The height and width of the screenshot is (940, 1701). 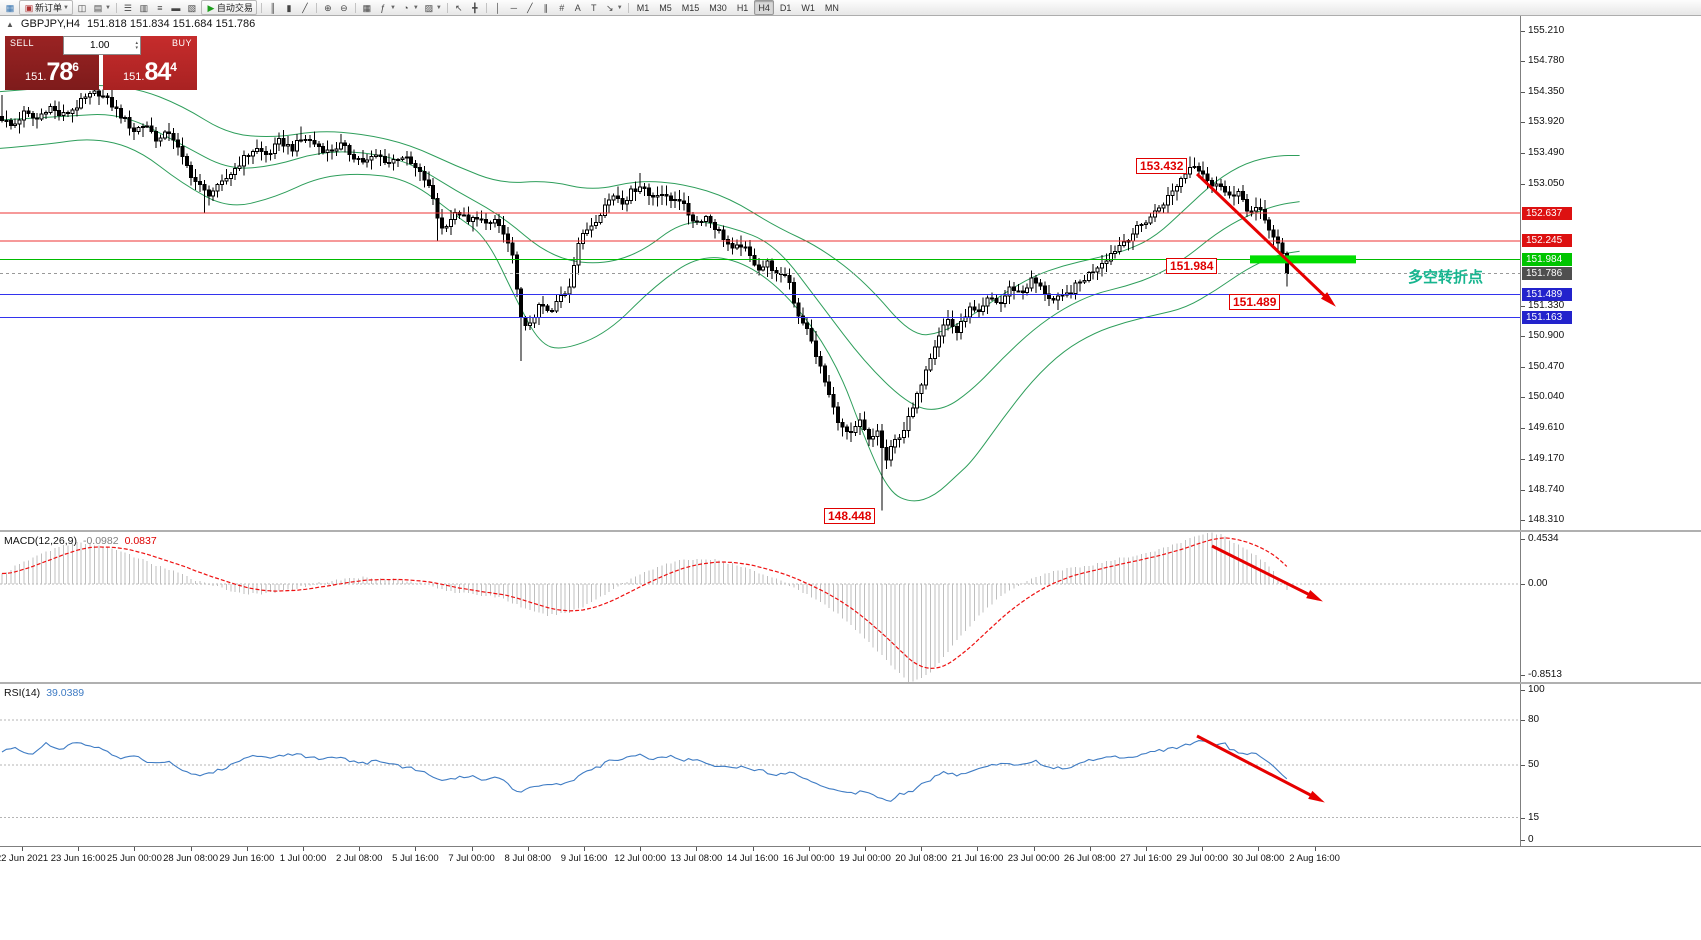 What do you see at coordinates (1547, 295) in the screenshot?
I see `price-tag-151.489: 151.489` at bounding box center [1547, 295].